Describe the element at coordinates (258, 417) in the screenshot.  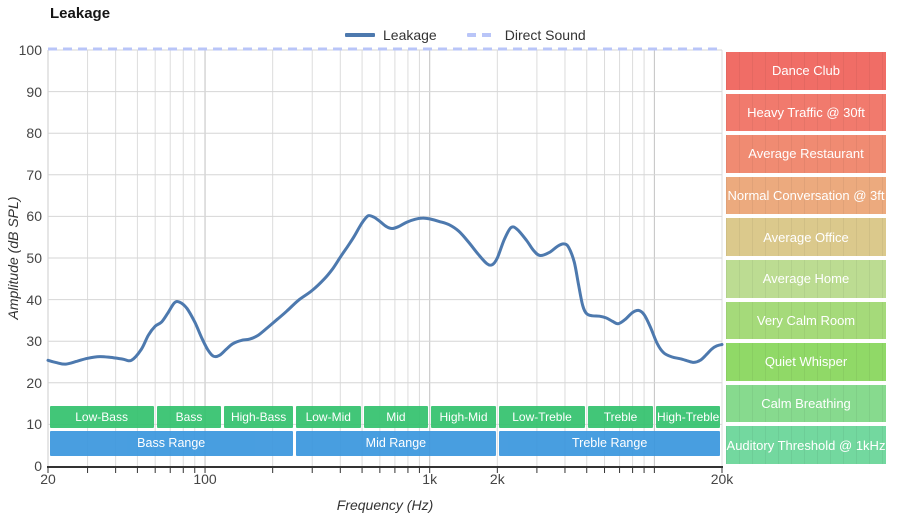
I see `tone-band: High-Bass` at that location.